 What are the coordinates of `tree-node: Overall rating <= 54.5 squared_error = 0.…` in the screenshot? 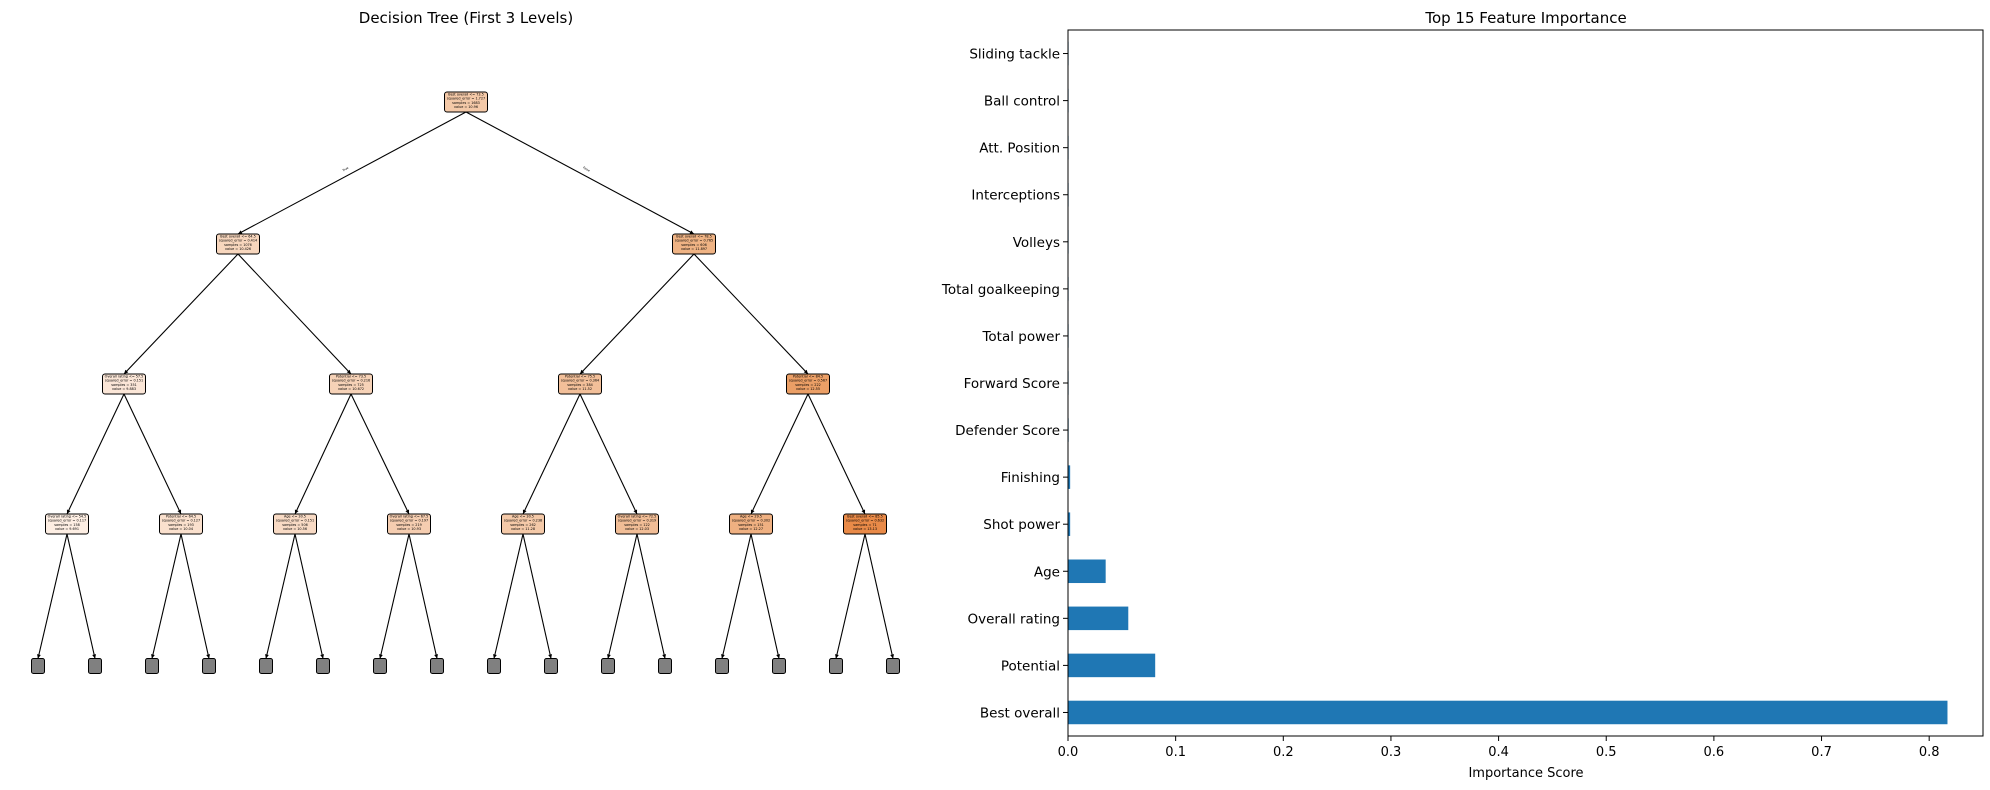 It's located at (67, 524).